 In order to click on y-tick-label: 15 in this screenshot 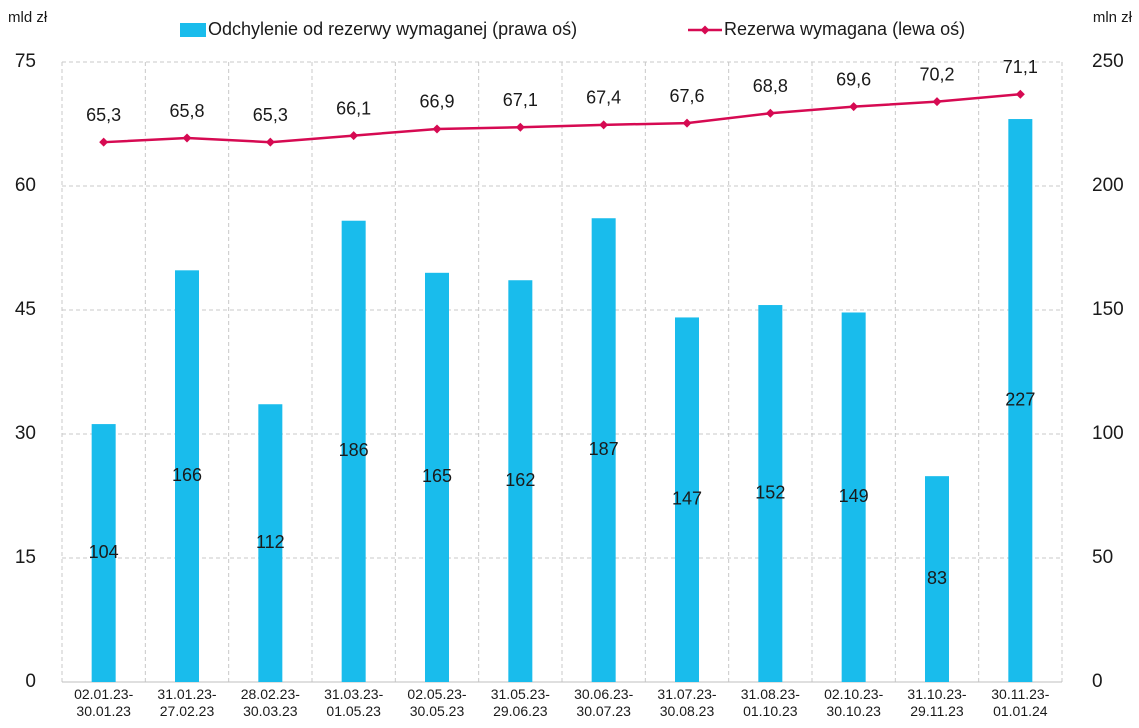, I will do `click(25, 557)`.